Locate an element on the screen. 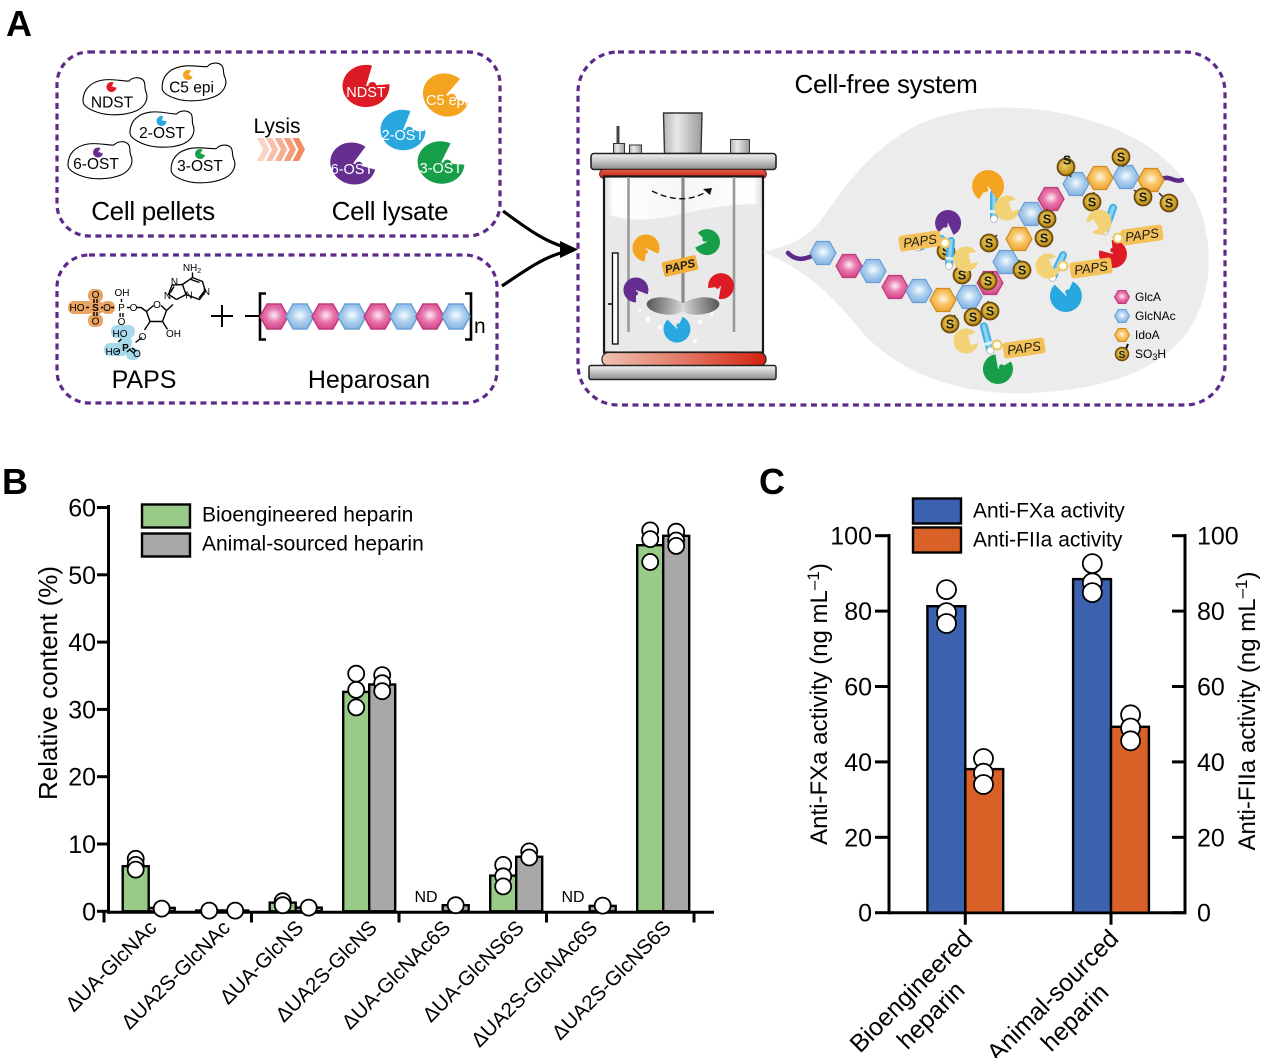  svg-text: Cell pellets is located at coordinates (153, 211).